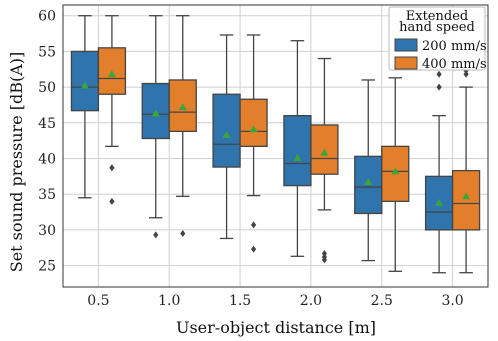 The height and width of the screenshot is (341, 498). I want to click on y-tick-label: 30, so click(47, 231).